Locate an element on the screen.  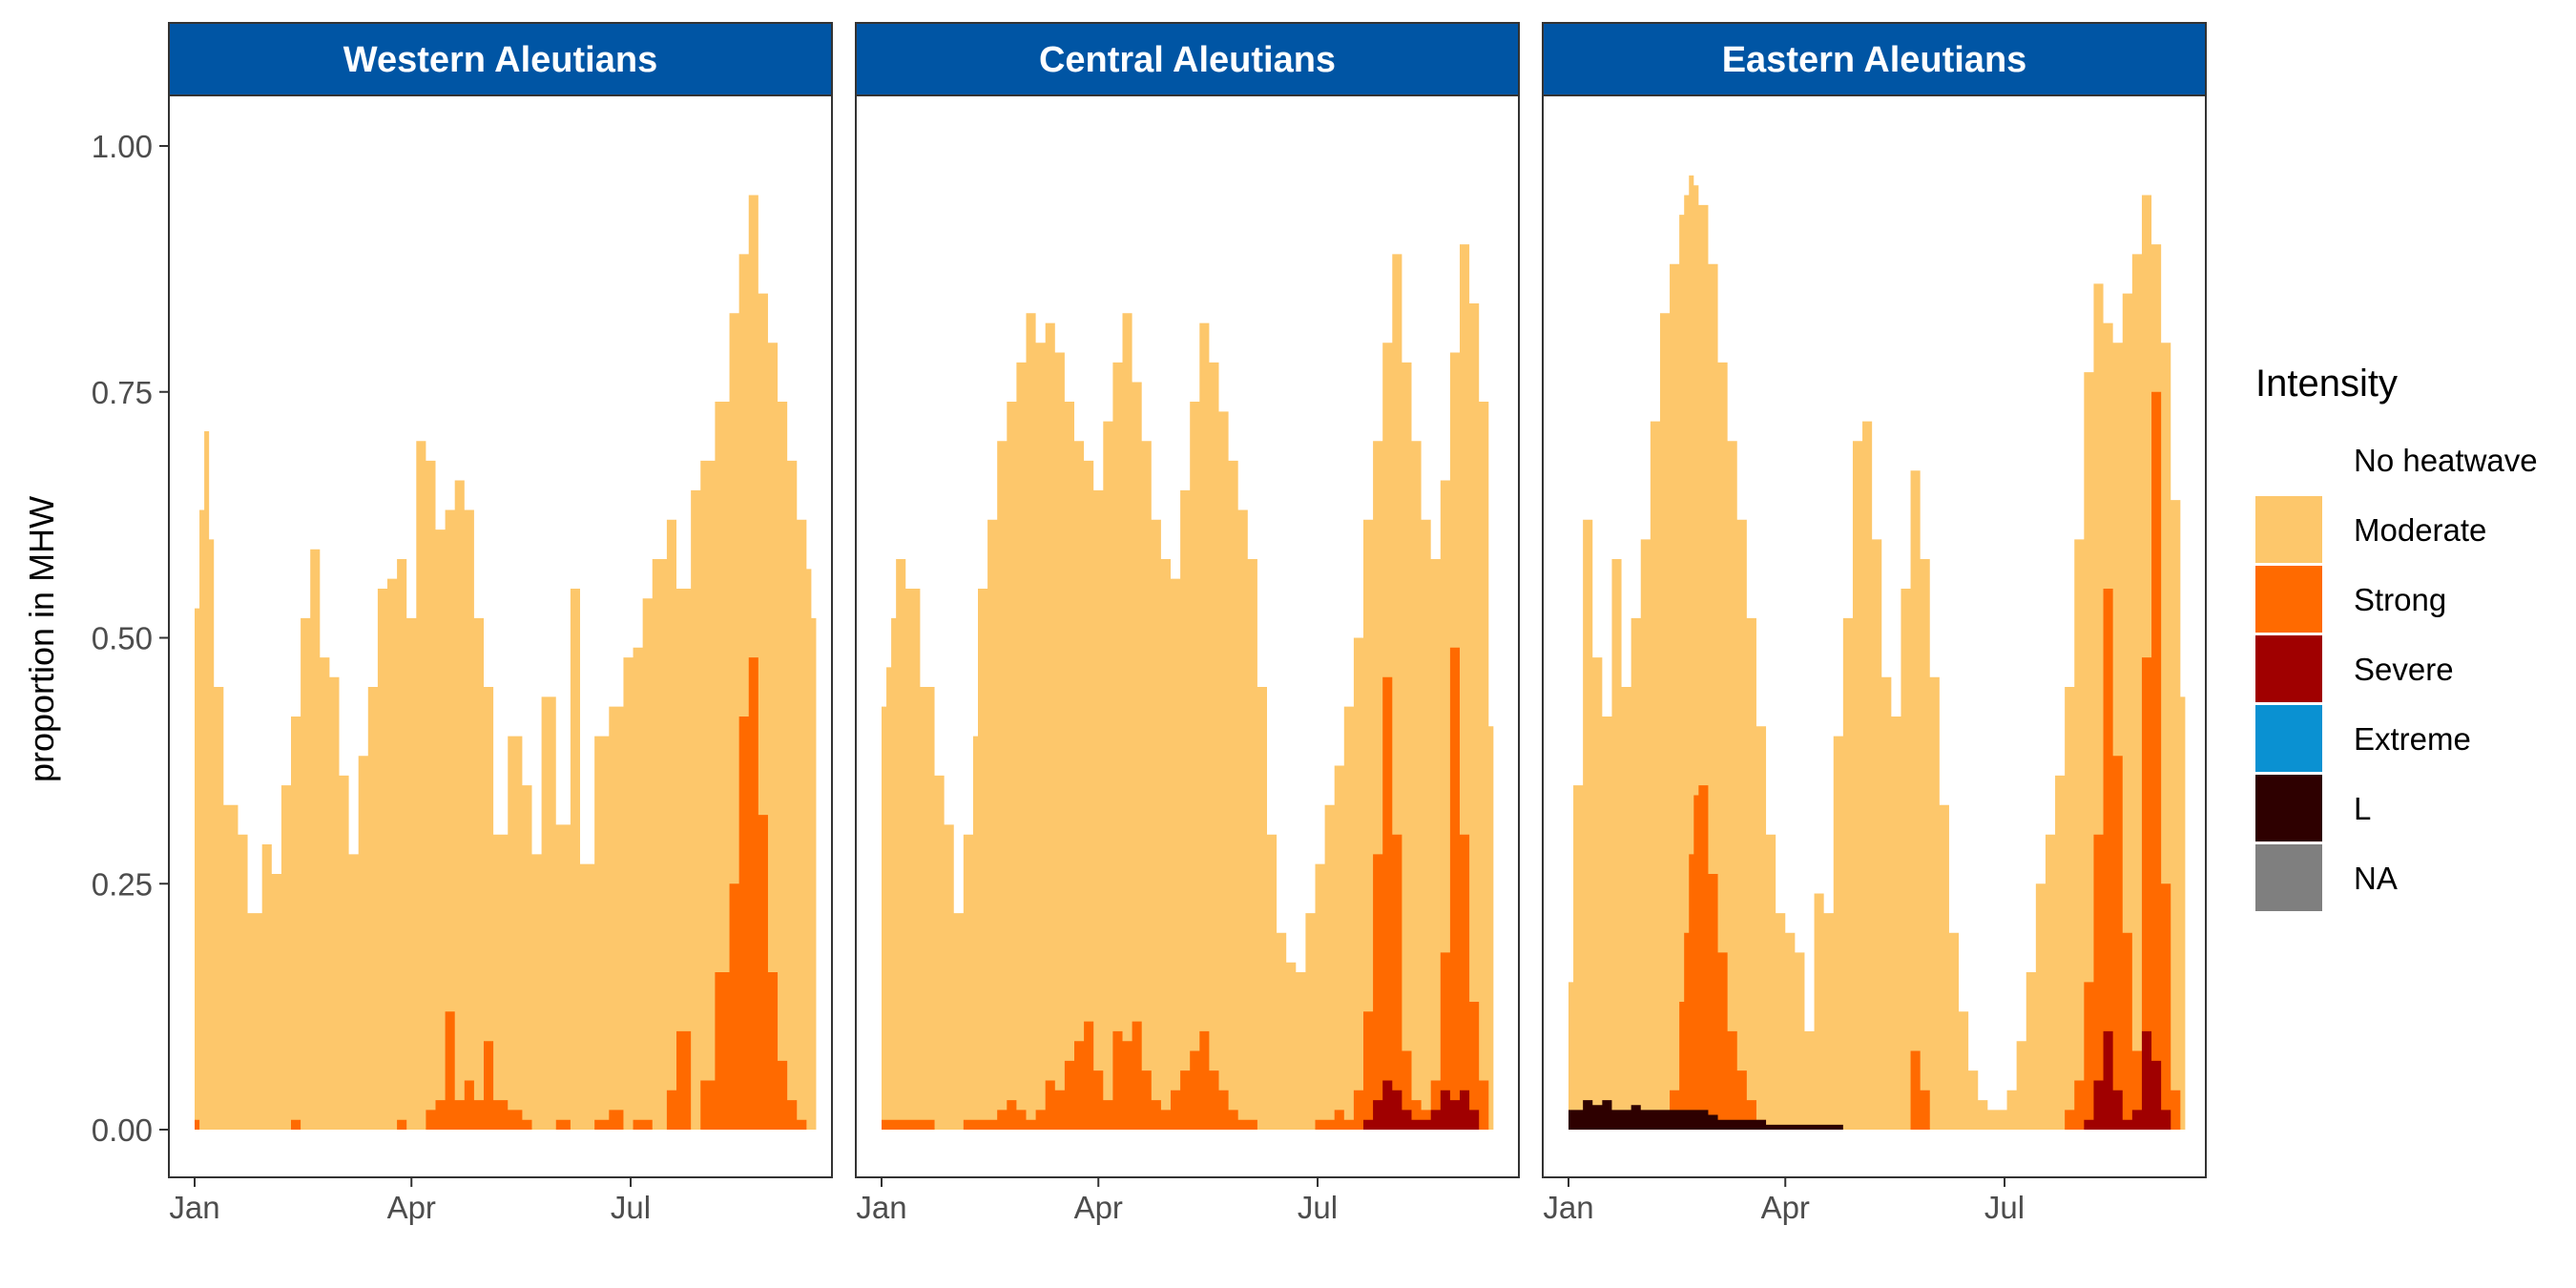
y-axis: 0.00 0.25 0.50 0.75 1.00 is located at coordinates (130, 638).